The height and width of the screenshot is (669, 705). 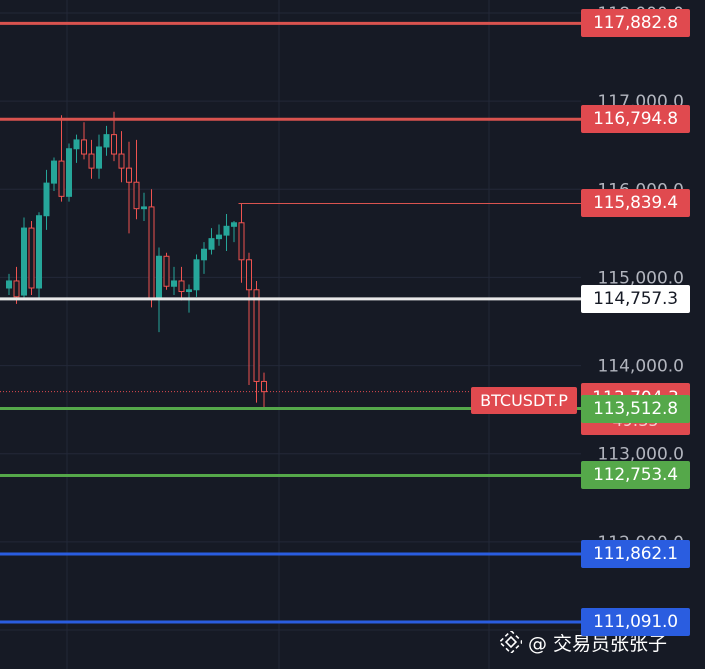 I want to click on price-level-tag: 111,862.1, so click(x=635, y=554).